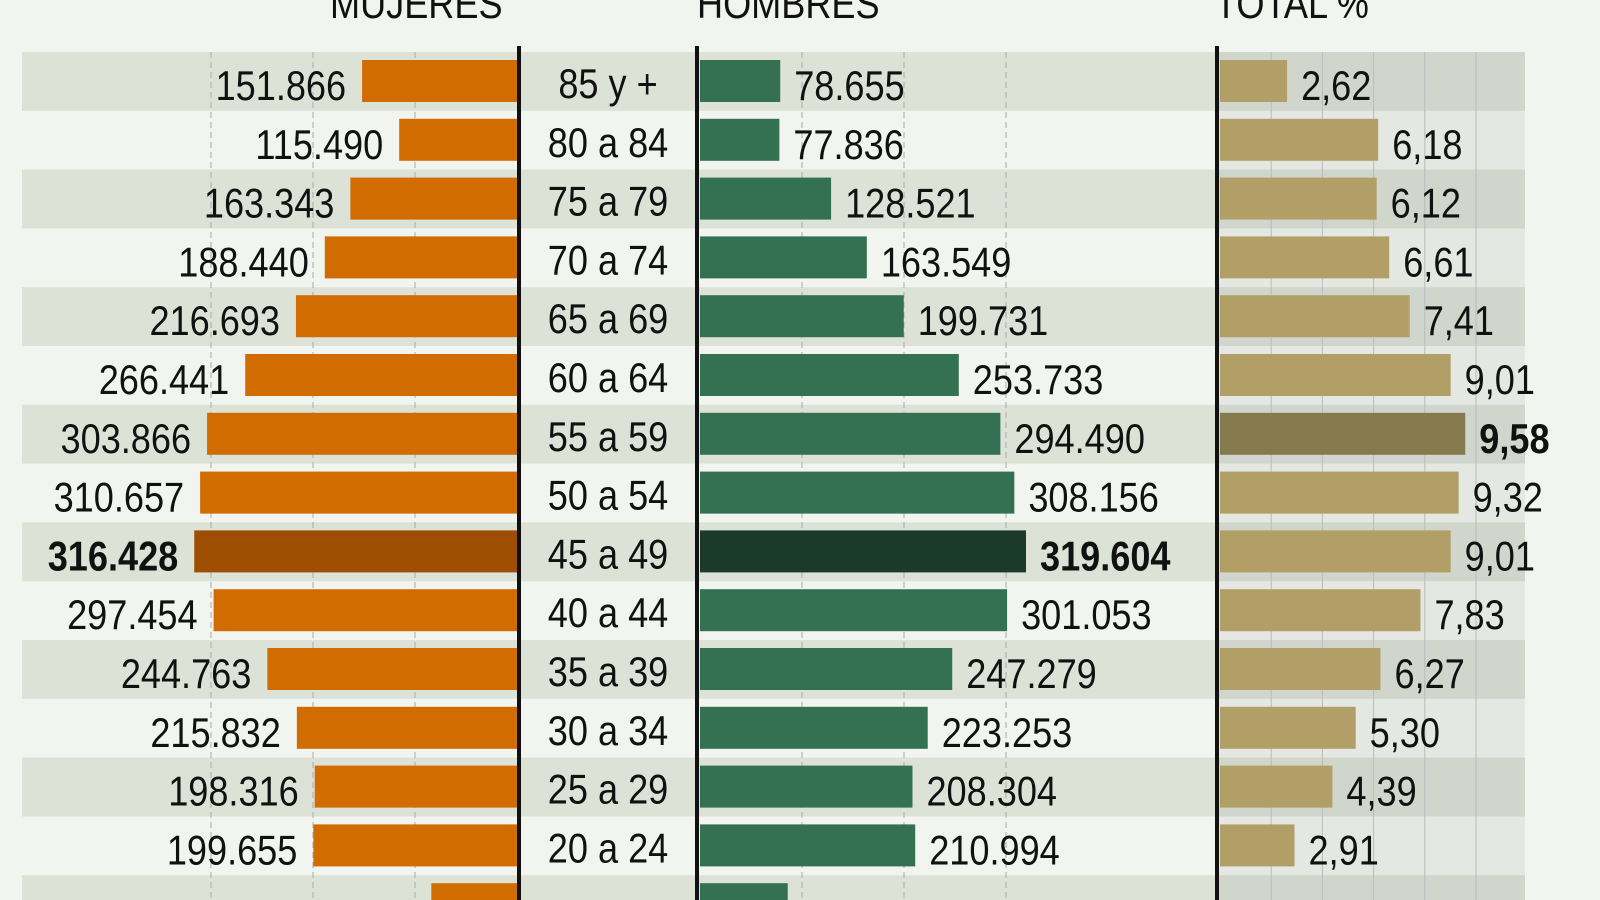 The width and height of the screenshot is (1600, 900). Describe the element at coordinates (1381, 792) in the screenshot. I see `label-total: 4,39` at that location.